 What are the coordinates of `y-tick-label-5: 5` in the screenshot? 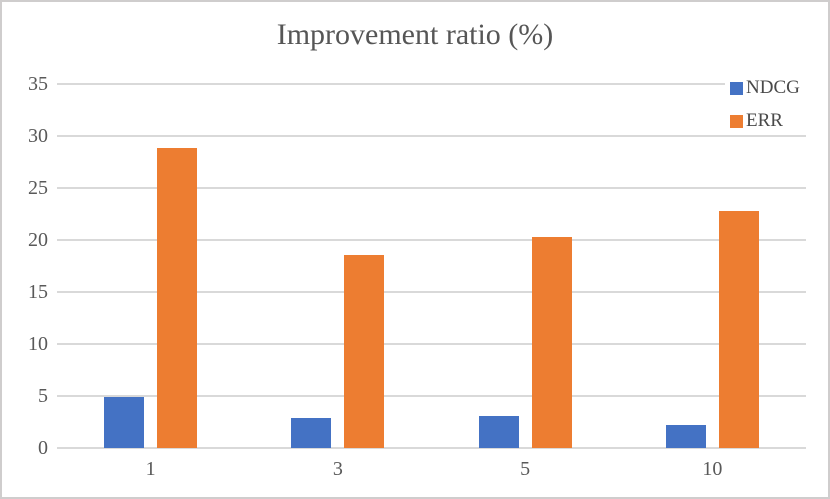 It's located at (43, 396).